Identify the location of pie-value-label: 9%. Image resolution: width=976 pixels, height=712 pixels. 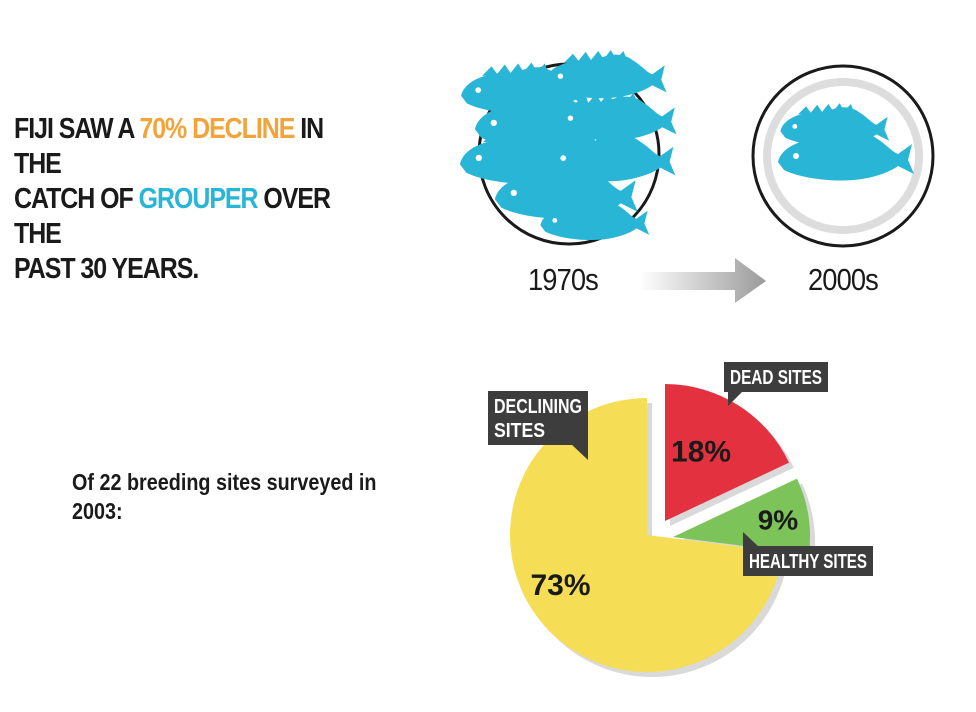
(778, 519).